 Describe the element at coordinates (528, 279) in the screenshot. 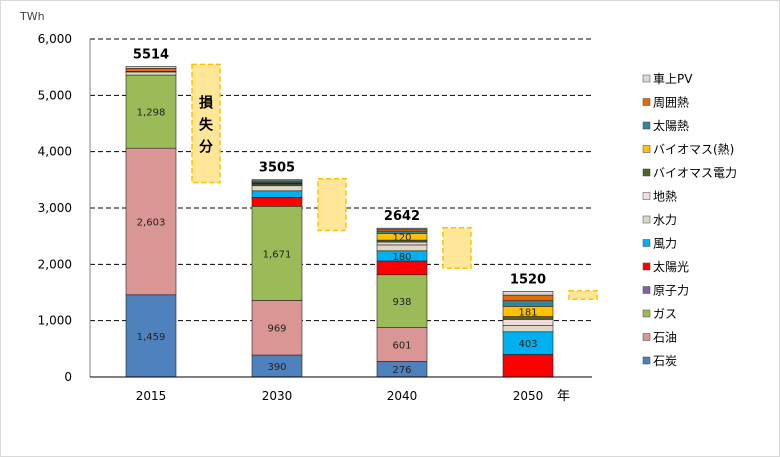

I see `total-label: 1520` at that location.